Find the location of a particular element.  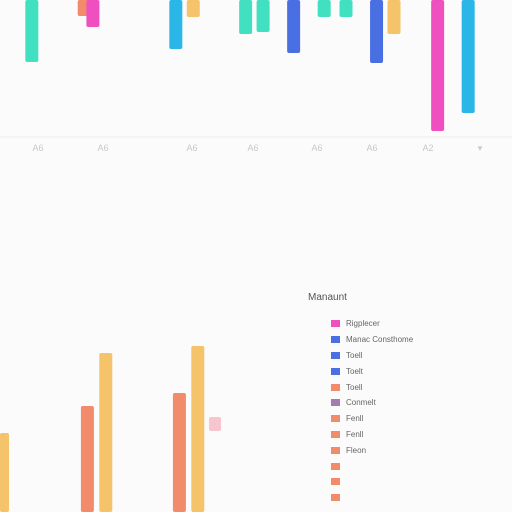

legend-label: Toelt is located at coordinates (354, 371).